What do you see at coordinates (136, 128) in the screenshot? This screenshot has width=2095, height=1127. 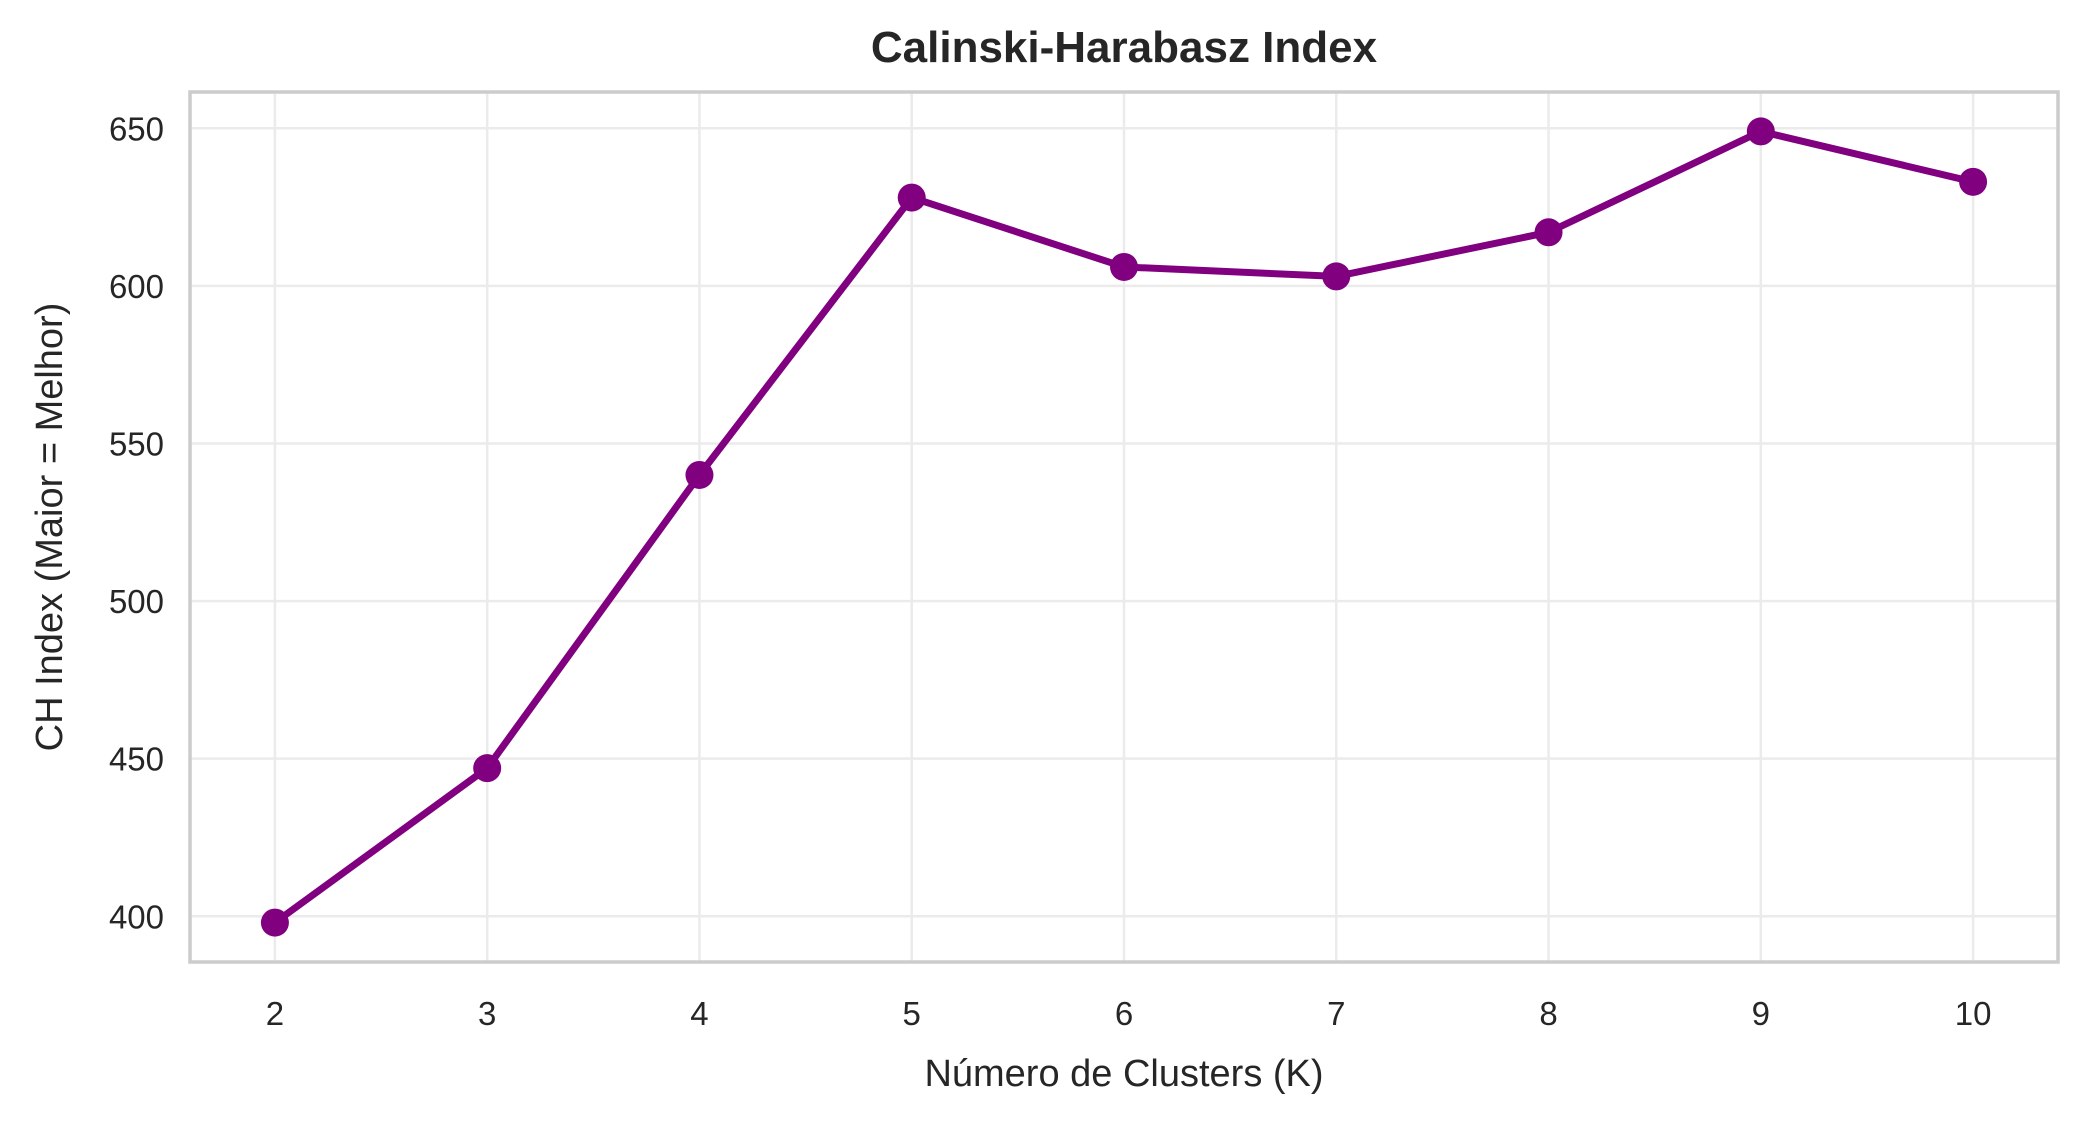 I see `y-tick-label: 650` at bounding box center [136, 128].